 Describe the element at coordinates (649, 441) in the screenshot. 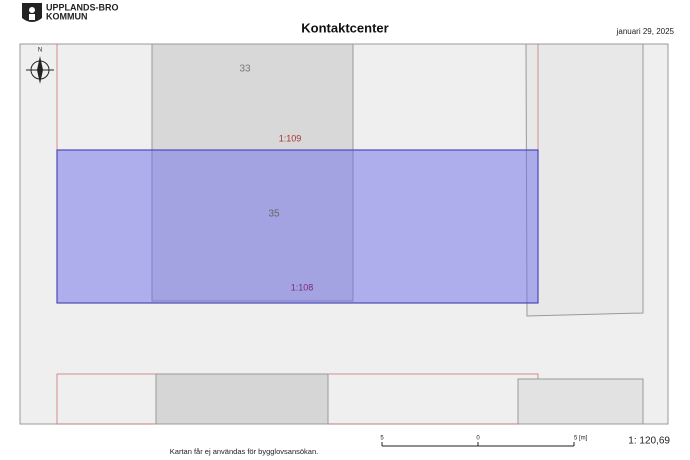

I see `scale-ratio: 1: 120,69` at that location.